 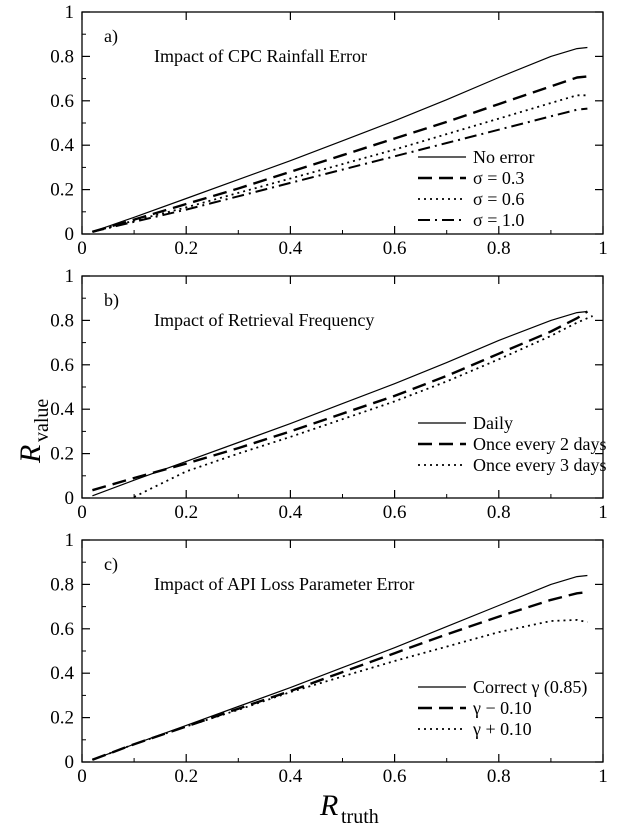 What do you see at coordinates (111, 36) in the screenshot?
I see `panel-label: a)` at bounding box center [111, 36].